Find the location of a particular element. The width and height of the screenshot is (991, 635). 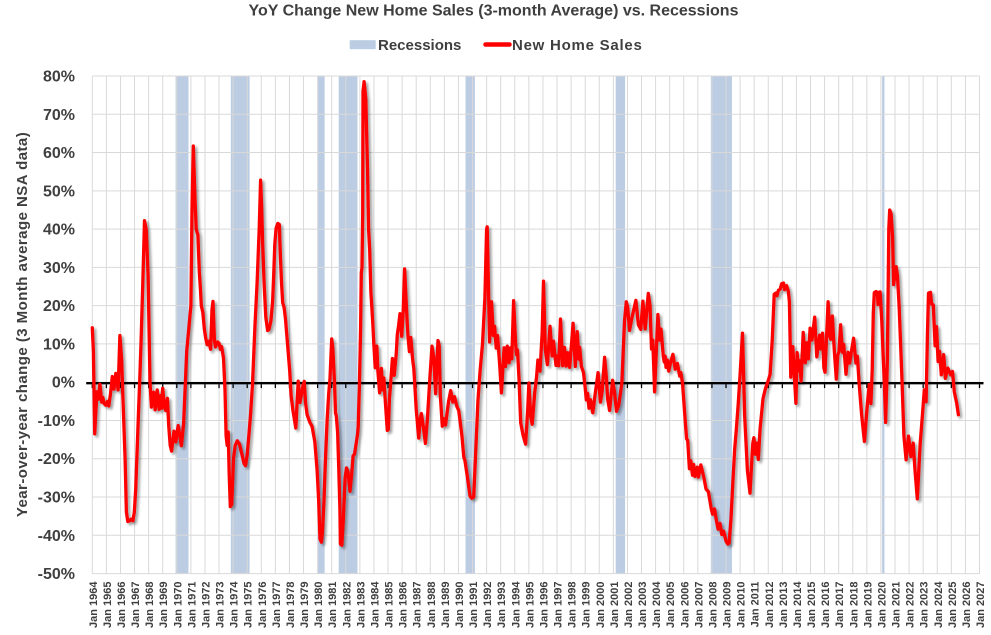

svg-text: Jan 1978 is located at coordinates (291, 605).